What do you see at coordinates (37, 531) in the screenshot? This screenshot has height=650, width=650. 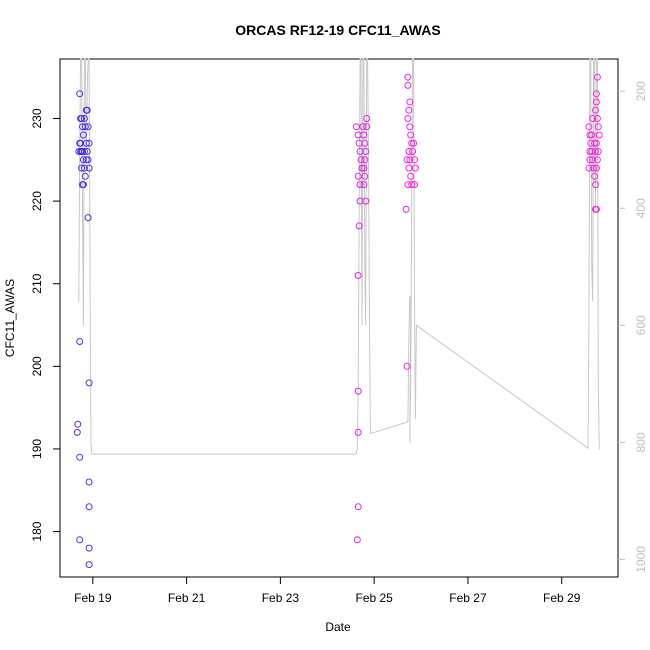 I see `y-tick-label: 180` at bounding box center [37, 531].